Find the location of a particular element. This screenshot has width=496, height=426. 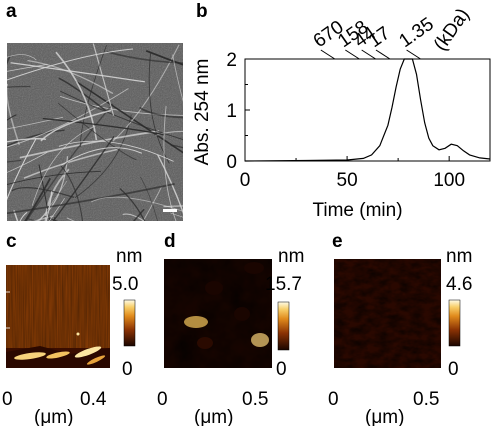

colorbar-d-unit: nm is located at coordinates (291, 256).